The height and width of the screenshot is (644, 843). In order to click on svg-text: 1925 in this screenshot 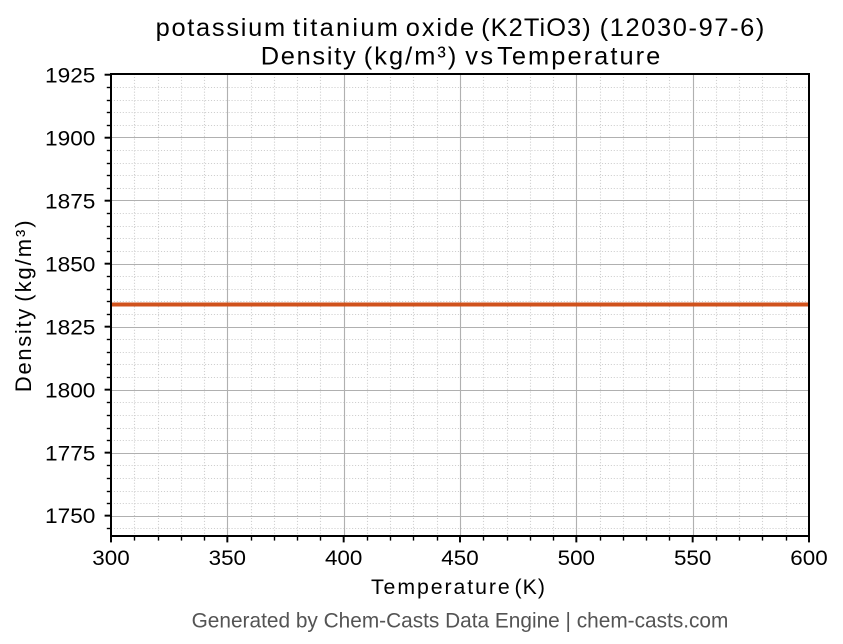, I will do `click(70, 75)`.